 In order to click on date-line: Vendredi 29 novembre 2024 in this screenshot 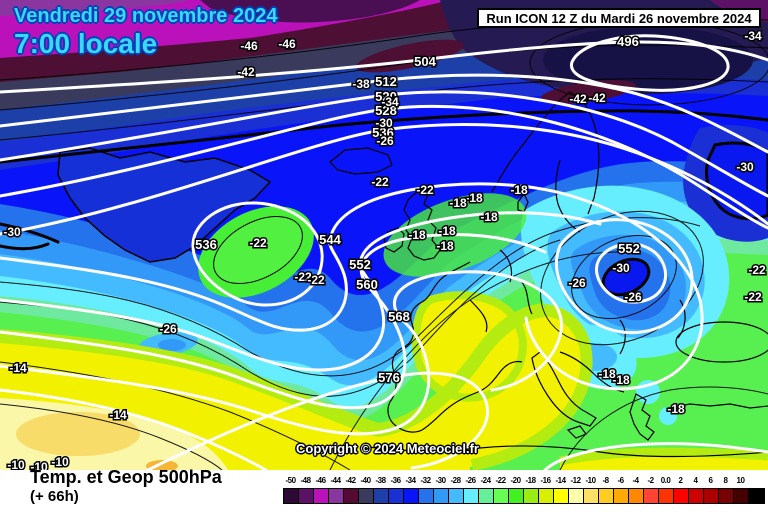, I will do `click(146, 16)`.